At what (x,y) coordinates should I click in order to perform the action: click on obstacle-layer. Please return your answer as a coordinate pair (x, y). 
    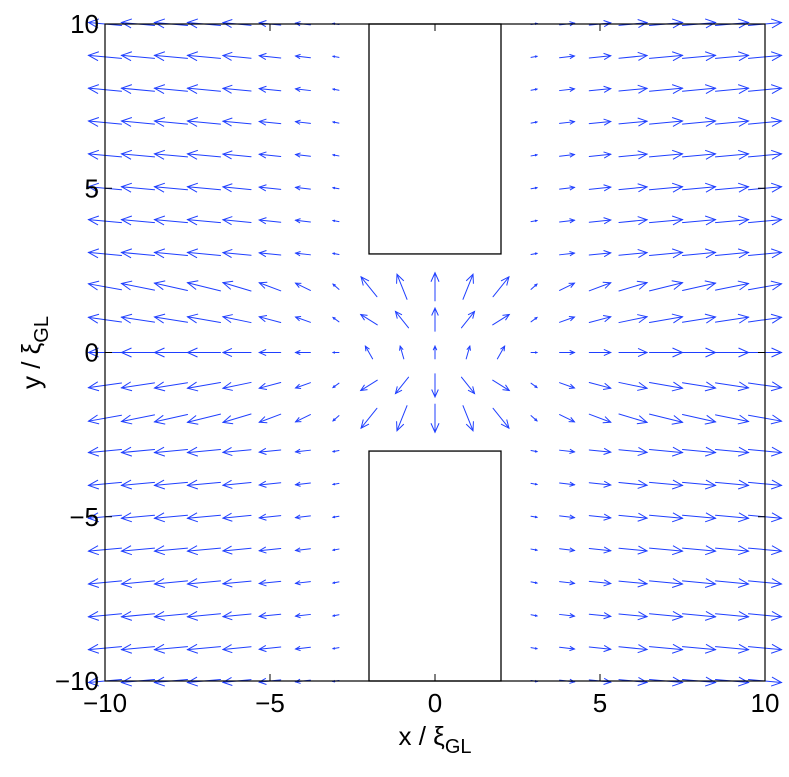
    Looking at the image, I should click on (435, 352).